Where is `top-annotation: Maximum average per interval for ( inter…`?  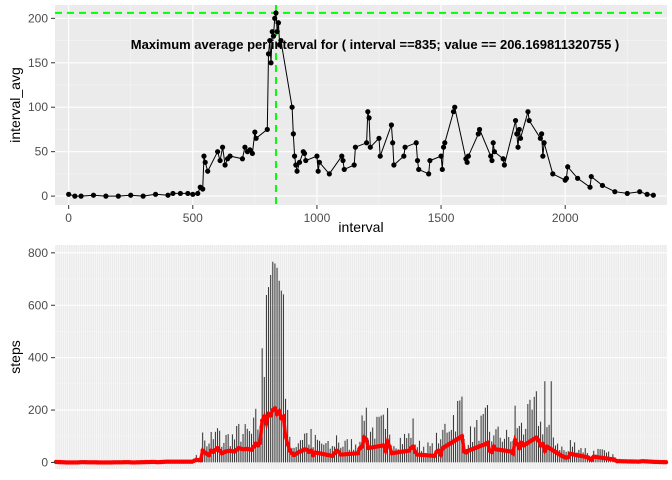
top-annotation: Maximum average per interval for ( inter… is located at coordinates (375, 44).